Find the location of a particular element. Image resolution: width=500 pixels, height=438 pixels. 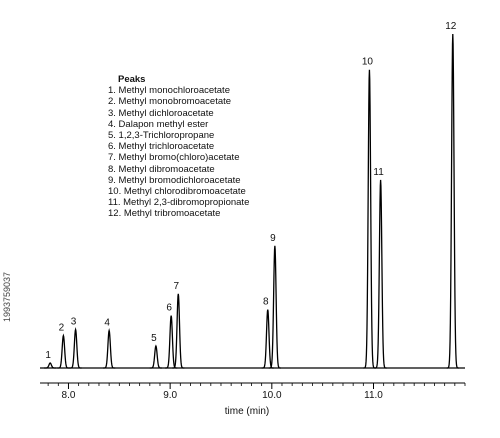

legend-title: Peaks is located at coordinates (132, 79).